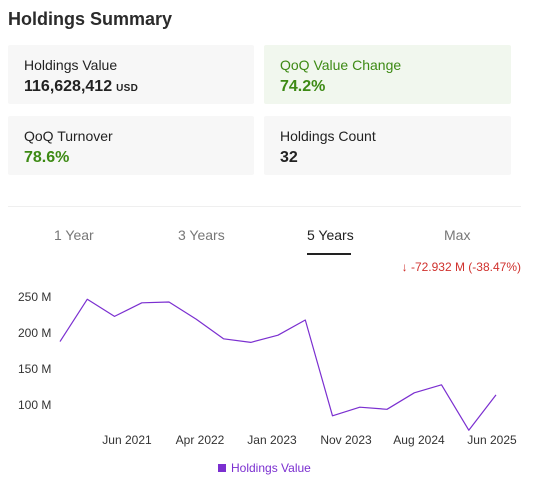  Describe the element at coordinates (346, 440) in the screenshot. I see `x-tick-label: Nov 2023` at that location.